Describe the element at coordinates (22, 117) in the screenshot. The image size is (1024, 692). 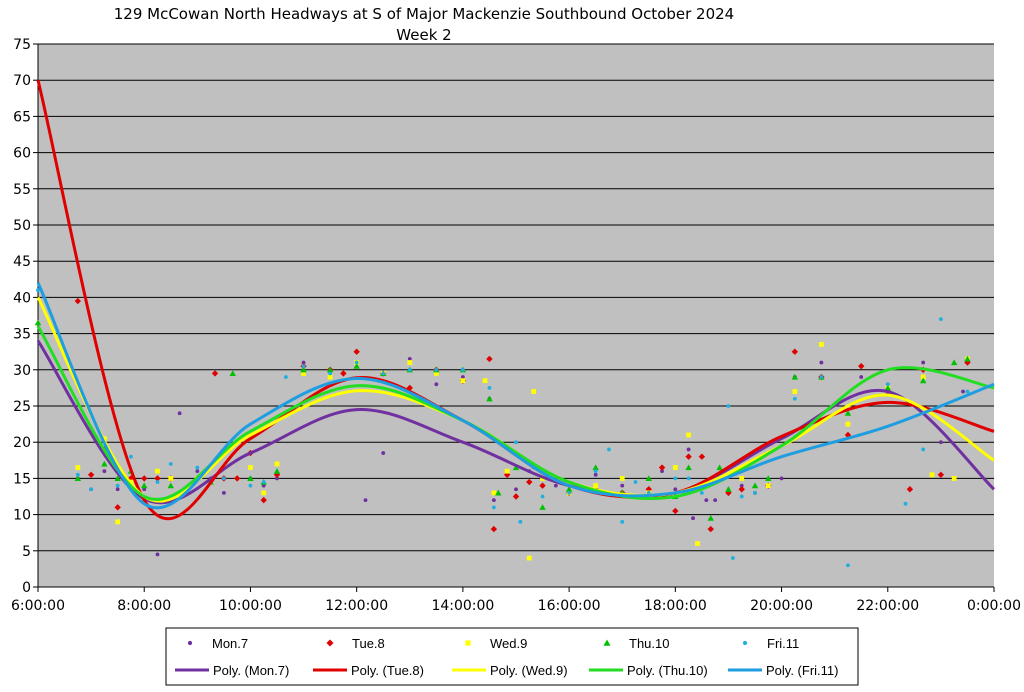
I see `y-tick-label: 65` at that location.